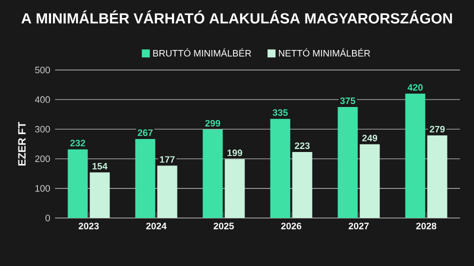  I want to click on y-tick-label: 100, so click(42, 188).